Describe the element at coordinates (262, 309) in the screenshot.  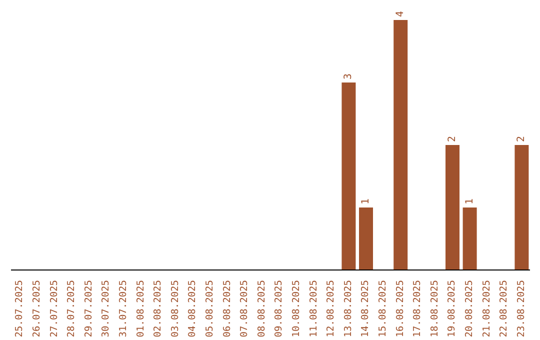
I see `x-tick-label: 08.08.2025` at that location.